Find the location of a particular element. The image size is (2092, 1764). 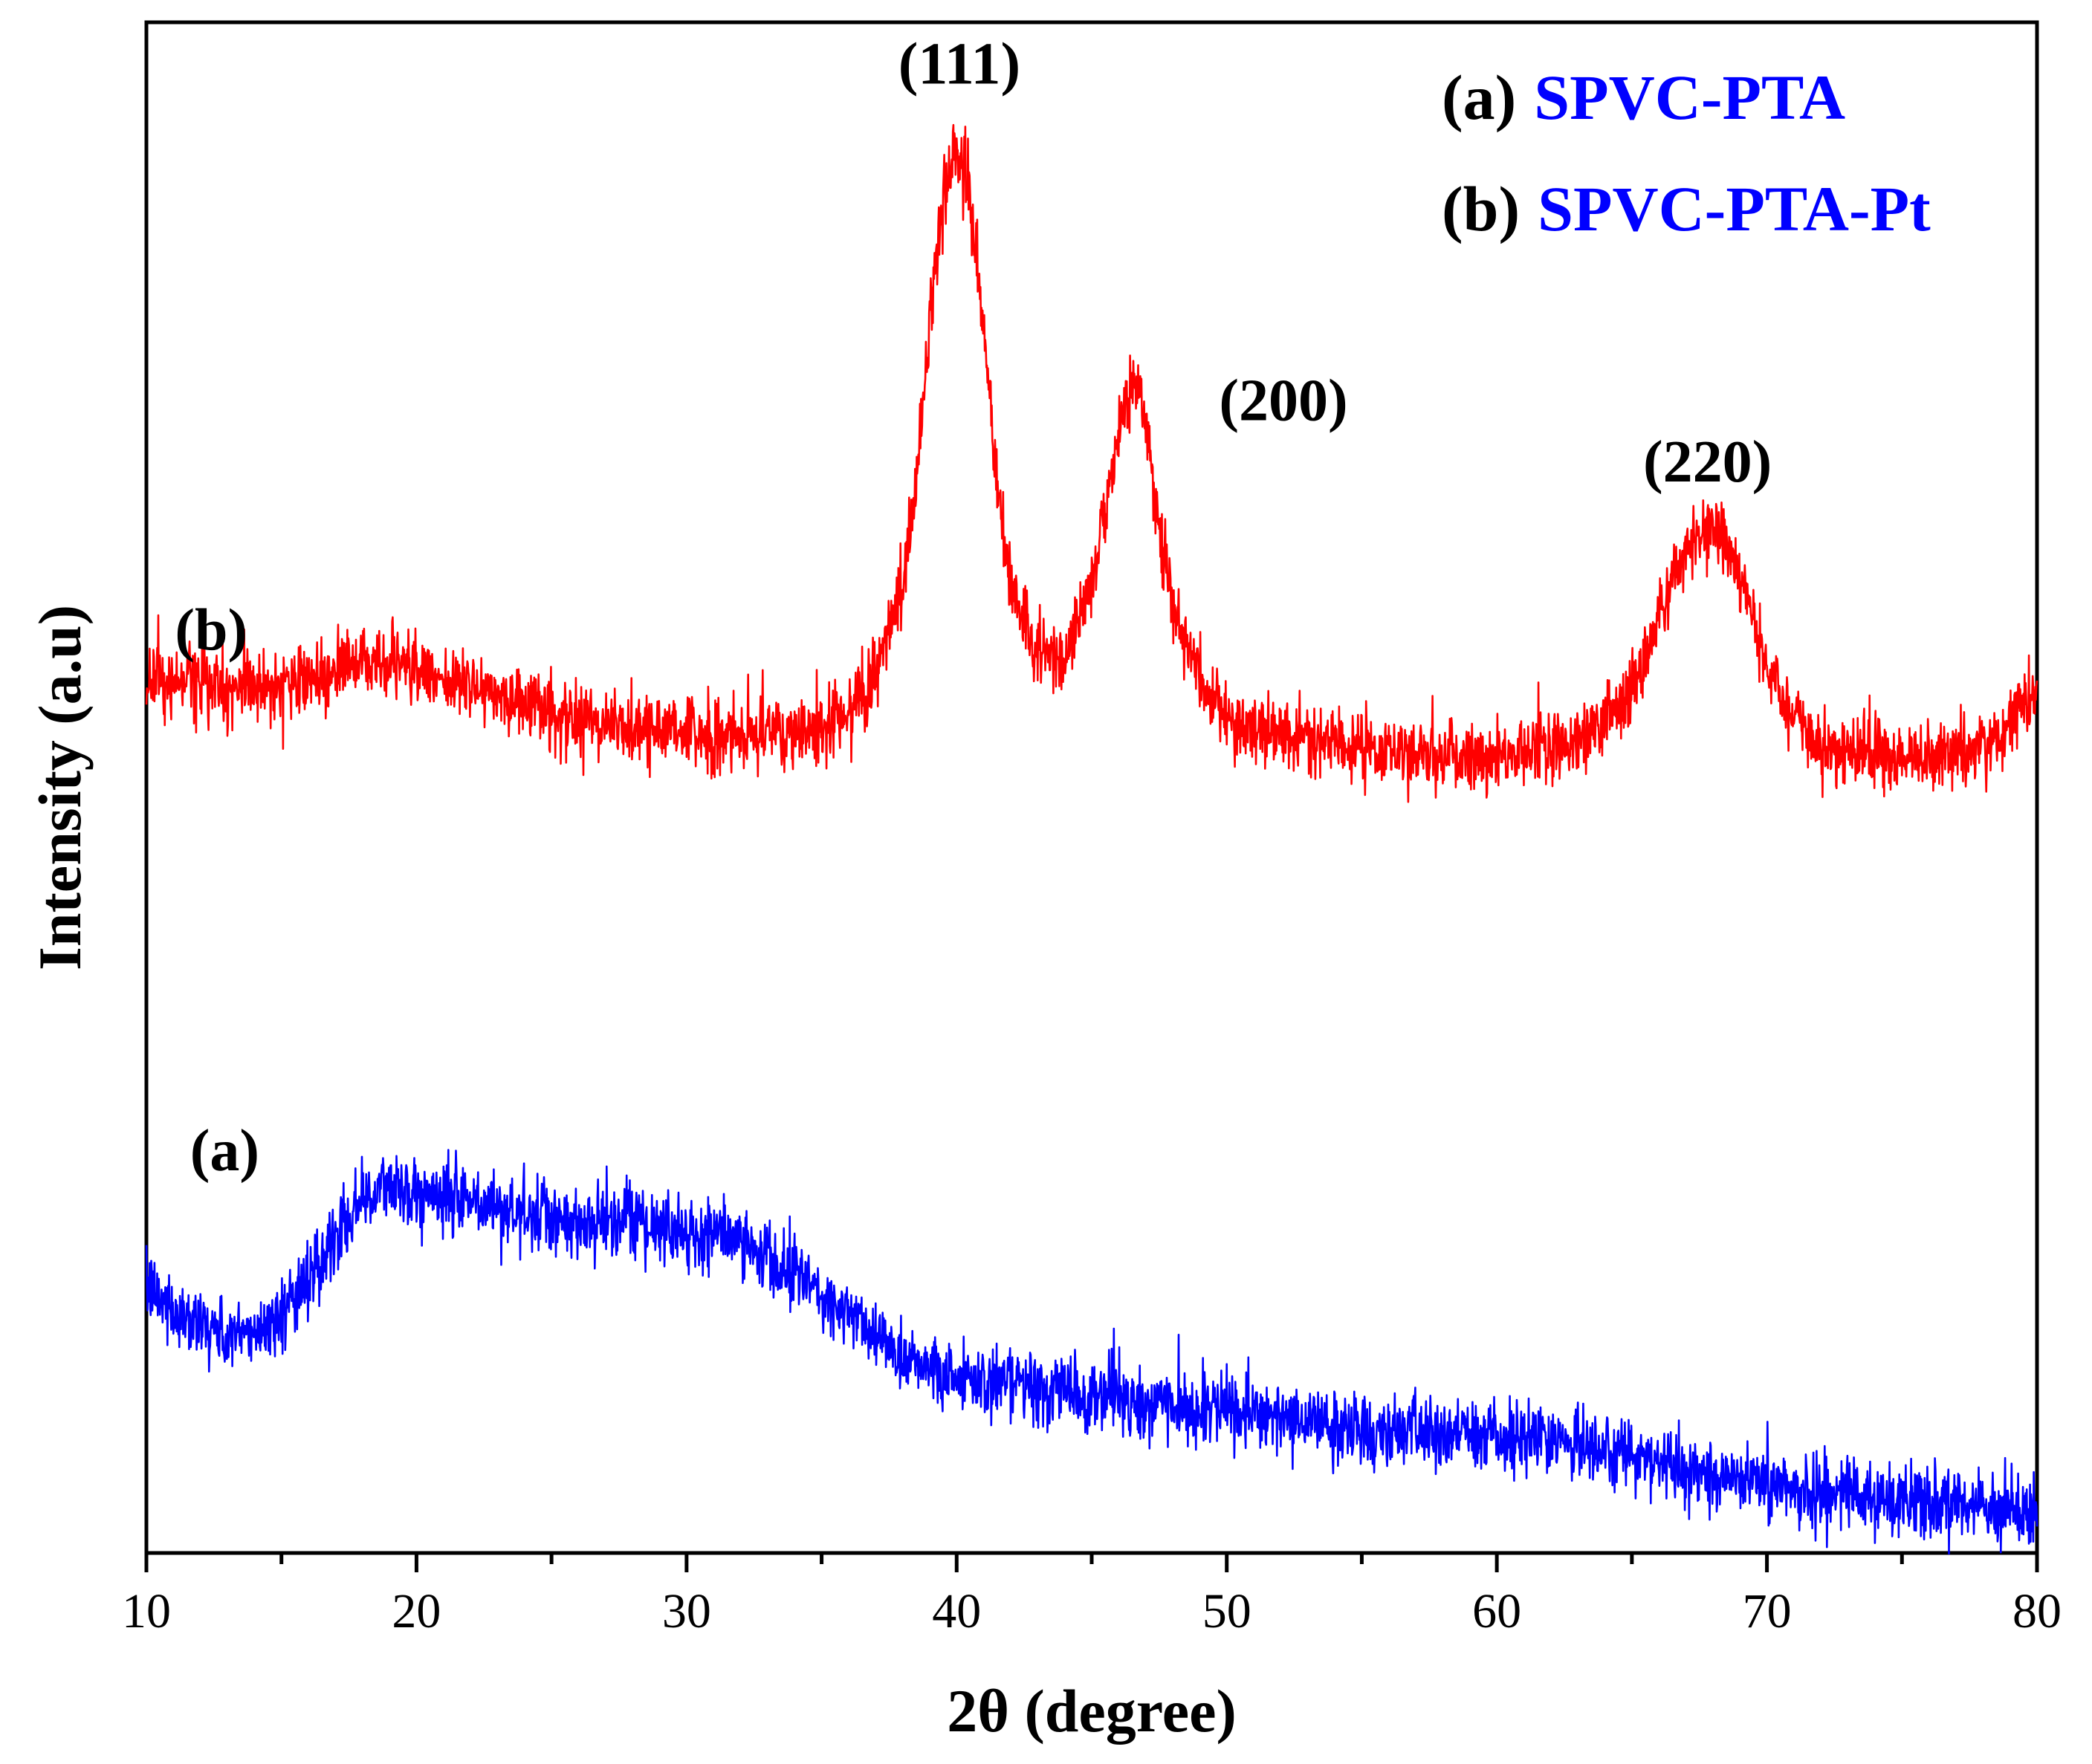

legend-name-b: SPVC-PTA-Pt is located at coordinates (1734, 208).